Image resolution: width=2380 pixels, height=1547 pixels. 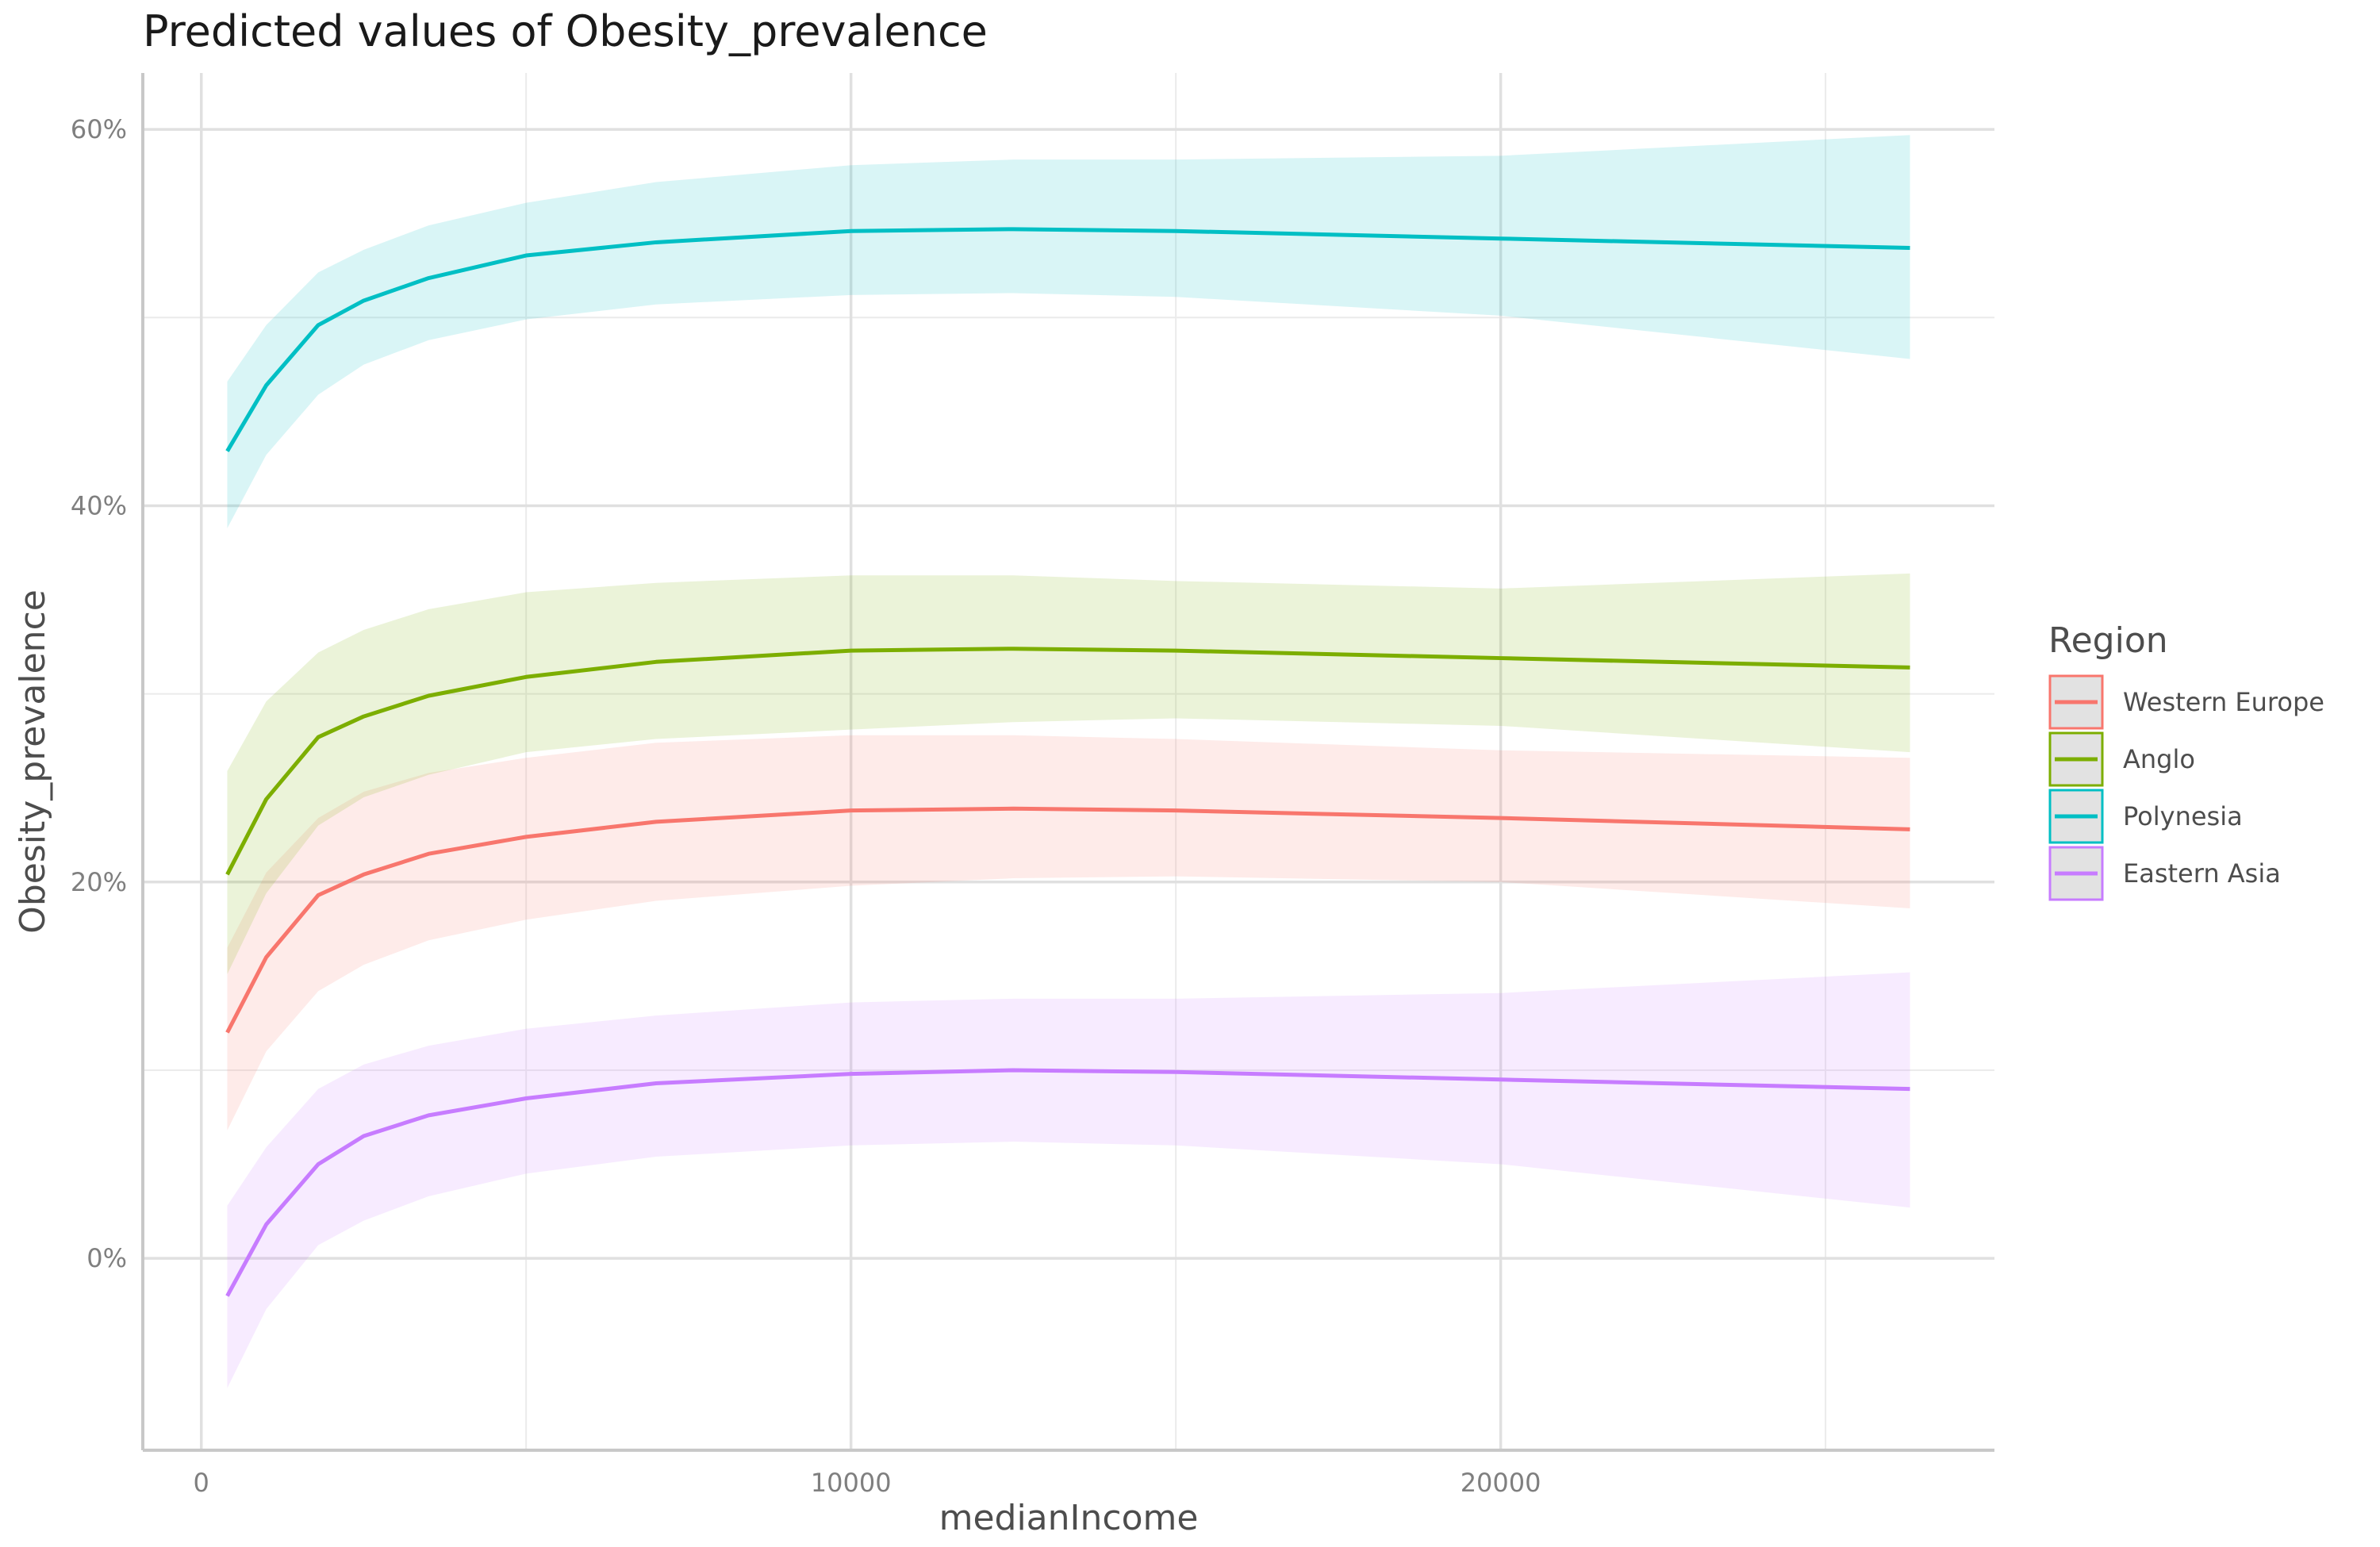 What do you see at coordinates (99, 505) in the screenshot?
I see `y-tick-label: 40%` at bounding box center [99, 505].